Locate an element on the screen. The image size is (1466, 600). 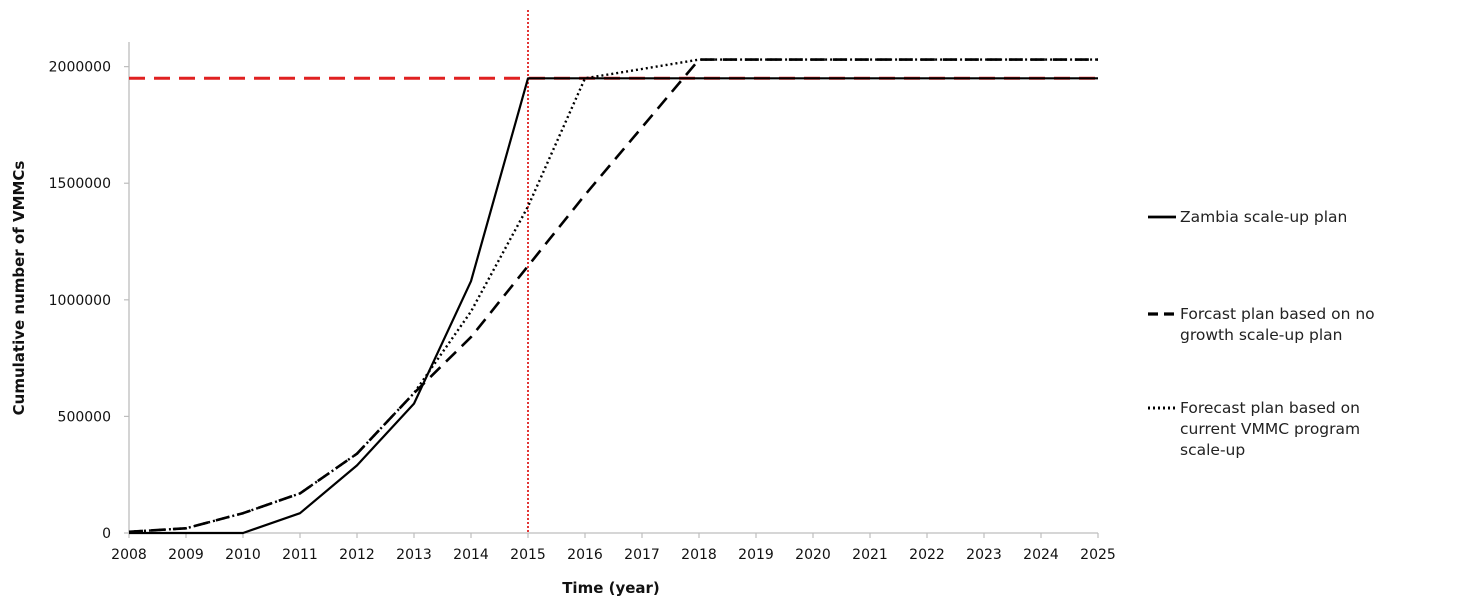
y-tick-label: 0 is located at coordinates (106, 534).